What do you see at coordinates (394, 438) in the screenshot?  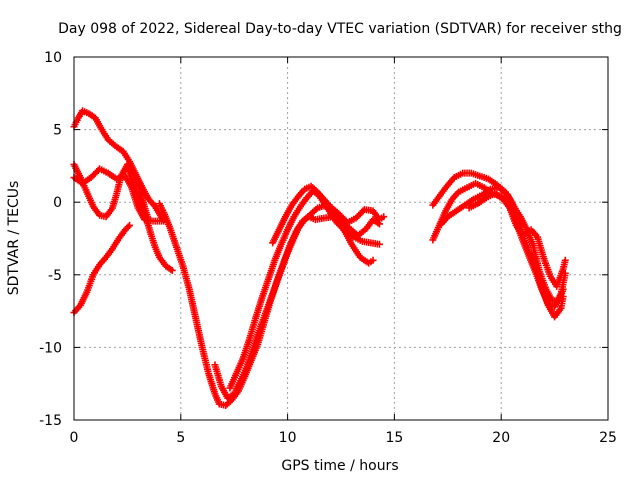 I see `x-tick-label: 15` at bounding box center [394, 438].